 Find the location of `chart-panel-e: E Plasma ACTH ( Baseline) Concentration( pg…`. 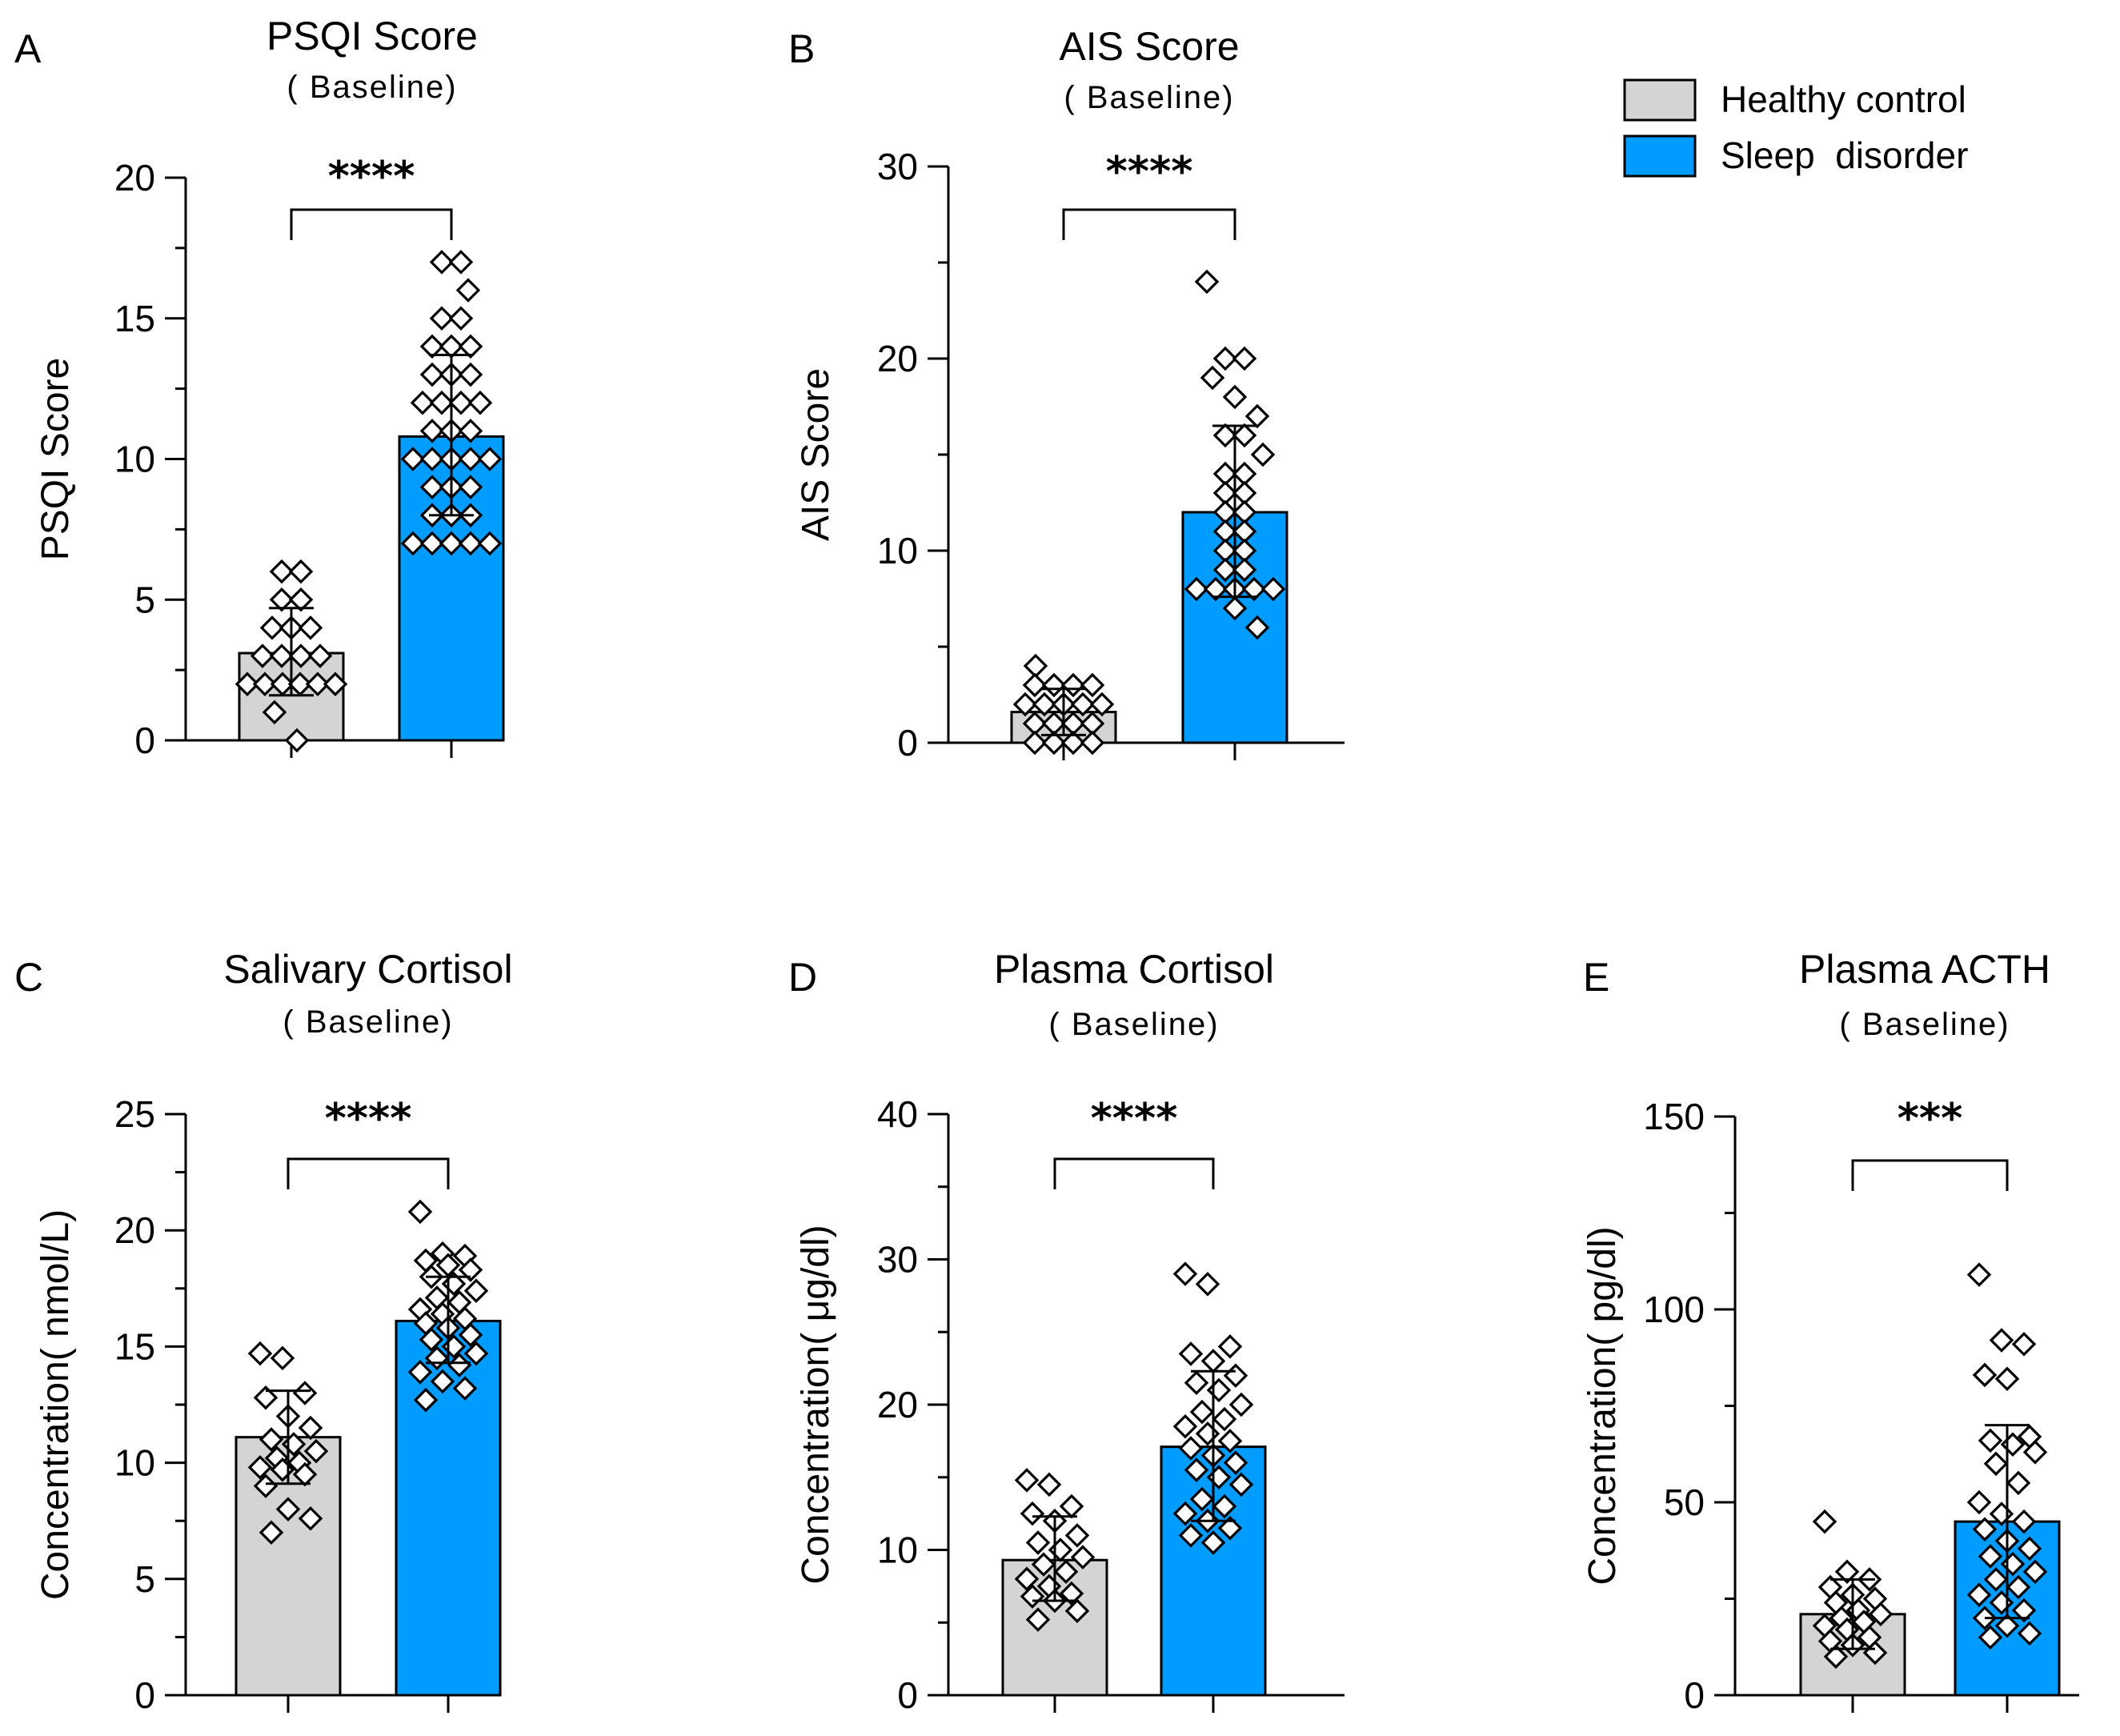

chart-panel-e: E Plasma ACTH ( Baseline) Concentration( pg… is located at coordinates (1830, 1331).